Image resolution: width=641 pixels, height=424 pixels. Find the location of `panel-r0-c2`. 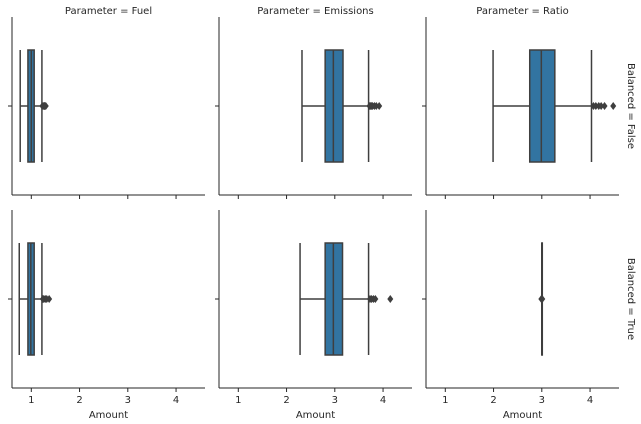

panel-r0-c2 is located at coordinates (520, 108).